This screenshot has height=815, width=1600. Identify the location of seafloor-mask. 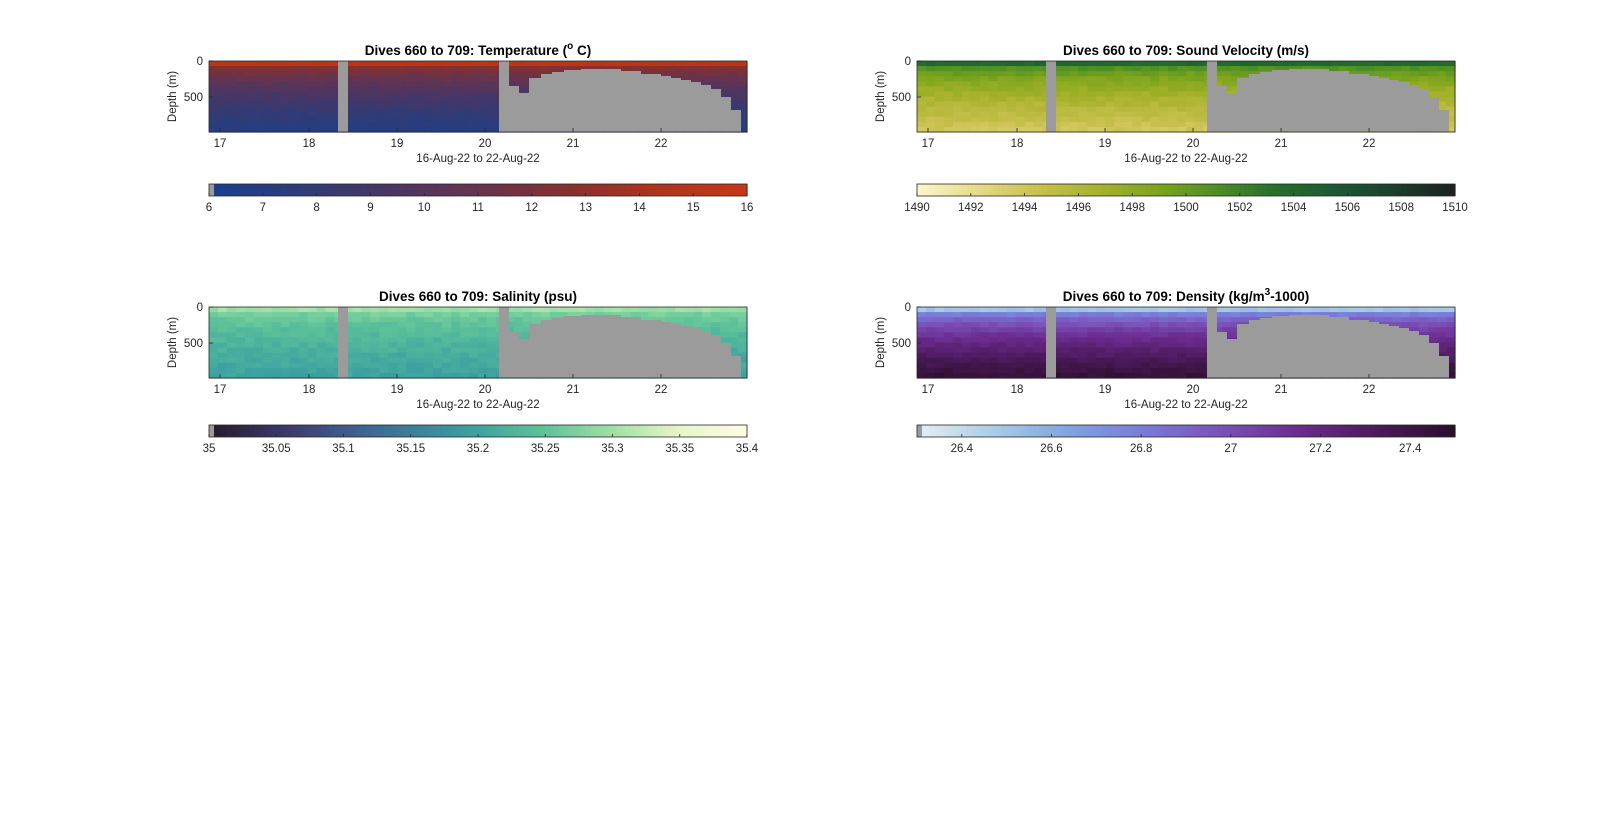
(1333, 100).